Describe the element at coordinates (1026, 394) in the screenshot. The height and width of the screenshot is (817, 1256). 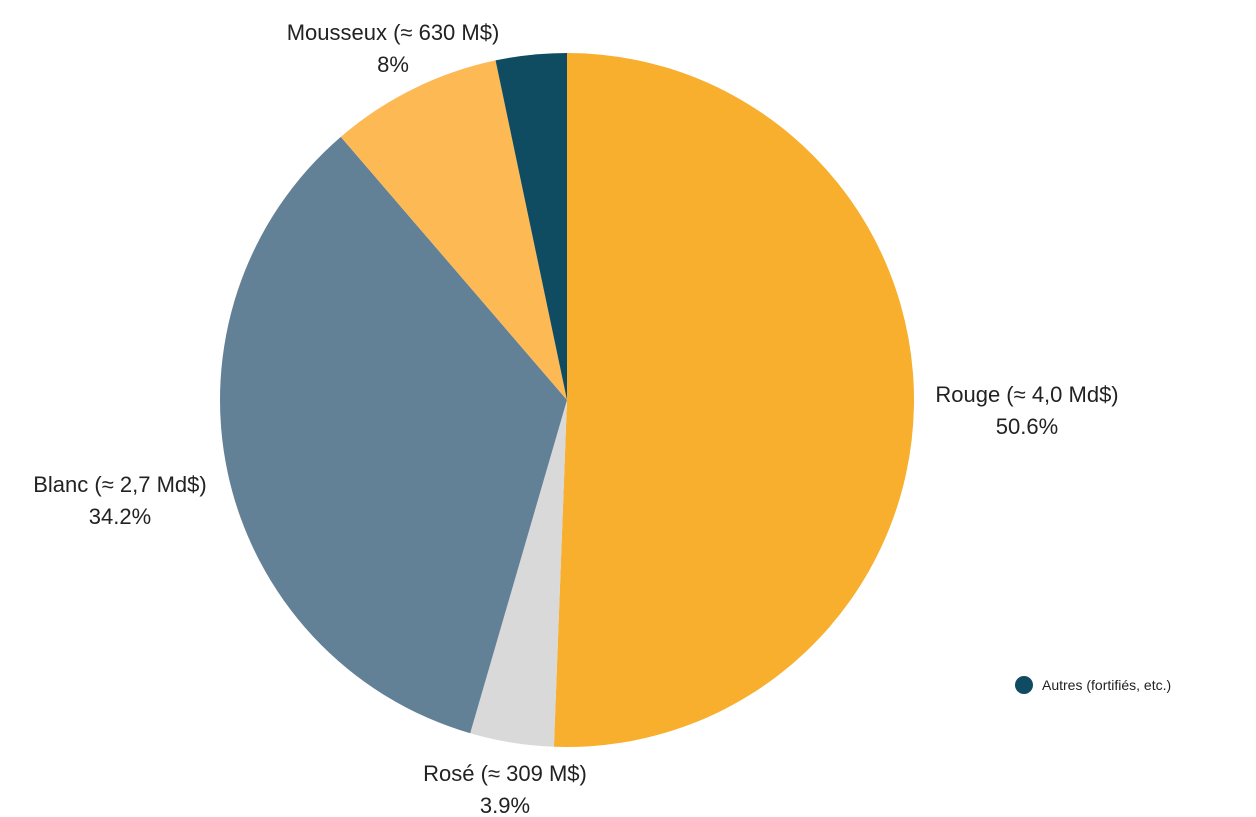
I see `slice-label-0: Rouge (≈ 4,0 Md$)` at that location.